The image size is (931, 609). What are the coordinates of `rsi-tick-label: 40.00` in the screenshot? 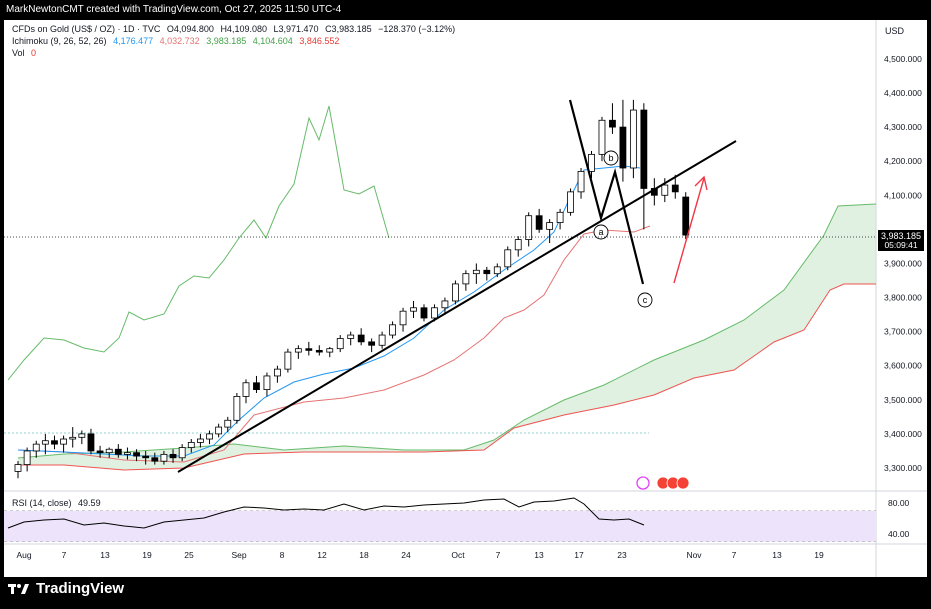 It's located at (899, 534).